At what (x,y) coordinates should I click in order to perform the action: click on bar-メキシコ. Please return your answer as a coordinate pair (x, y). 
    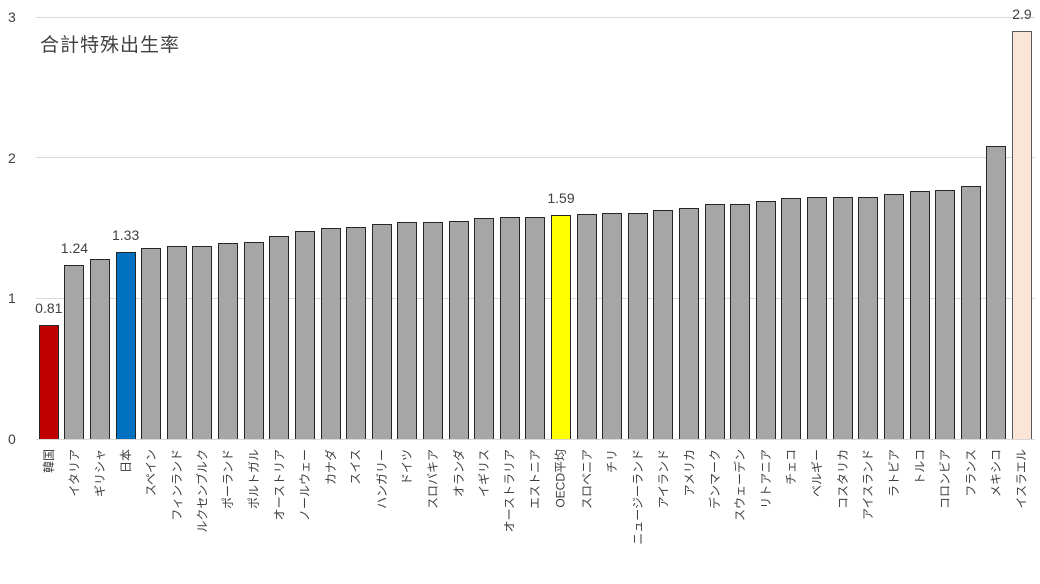
    Looking at the image, I should click on (996, 292).